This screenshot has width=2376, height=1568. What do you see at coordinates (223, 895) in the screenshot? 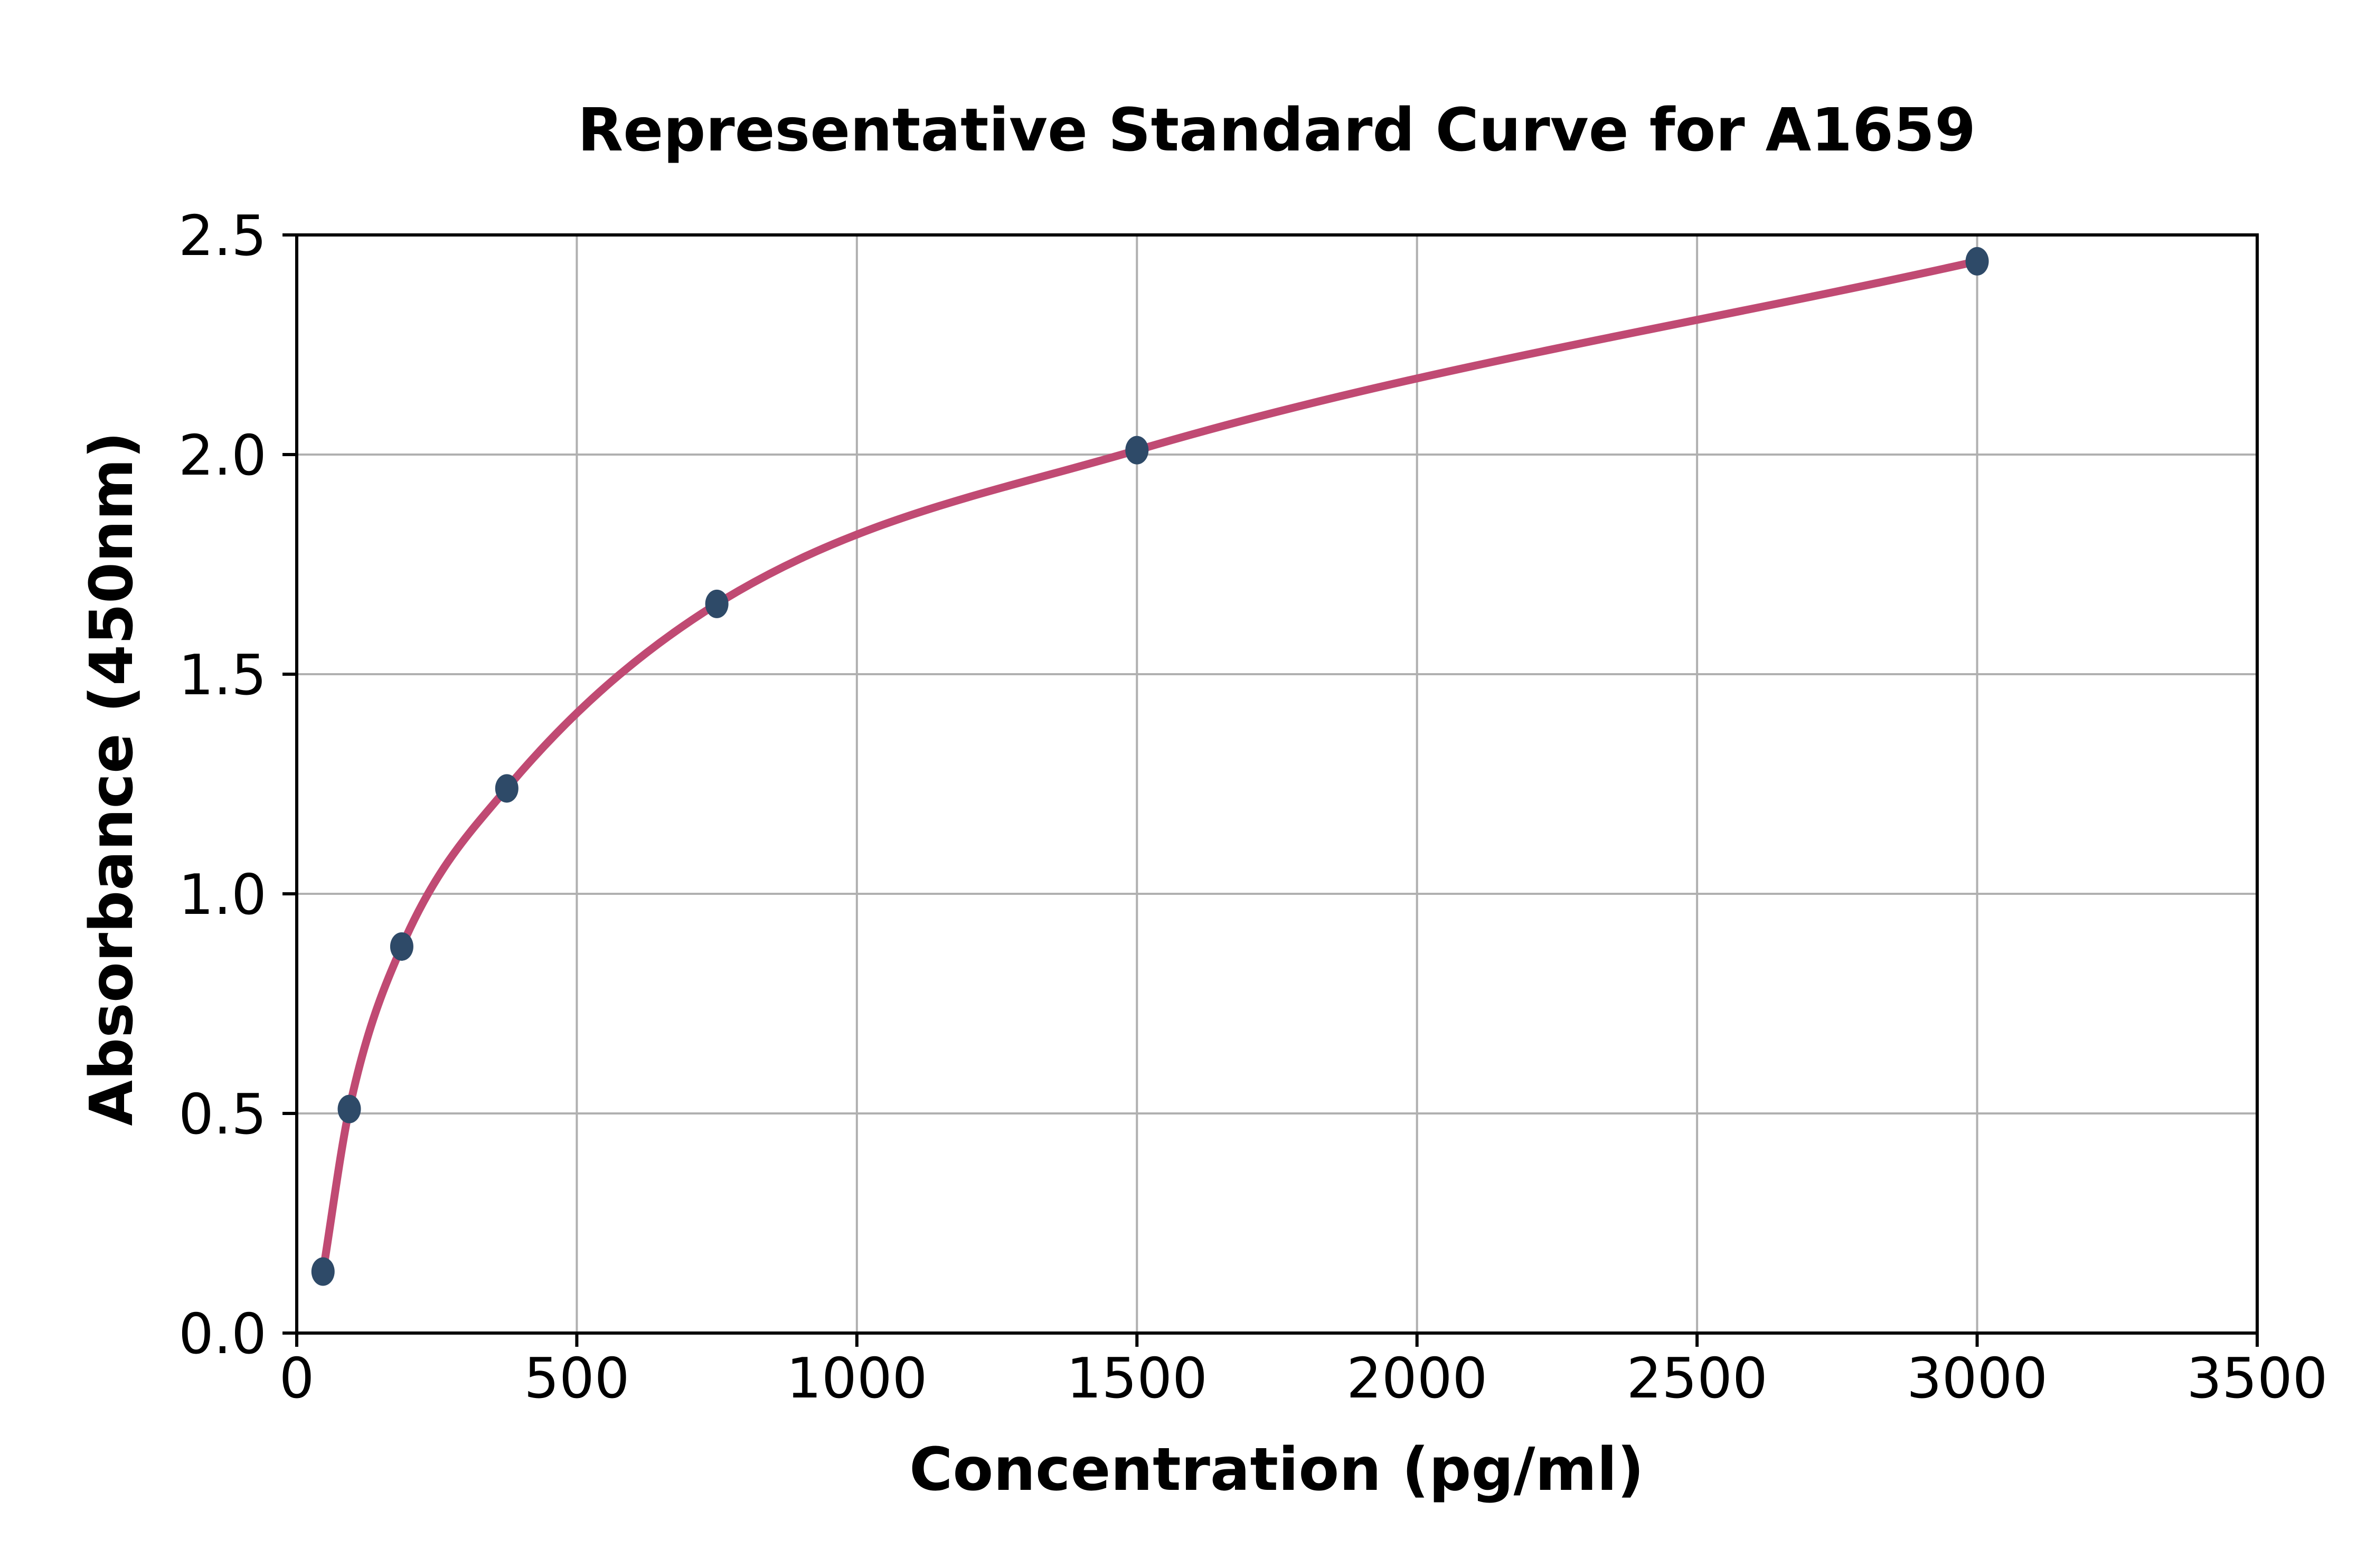
I see `y-tick-label: 1.0` at bounding box center [223, 895].